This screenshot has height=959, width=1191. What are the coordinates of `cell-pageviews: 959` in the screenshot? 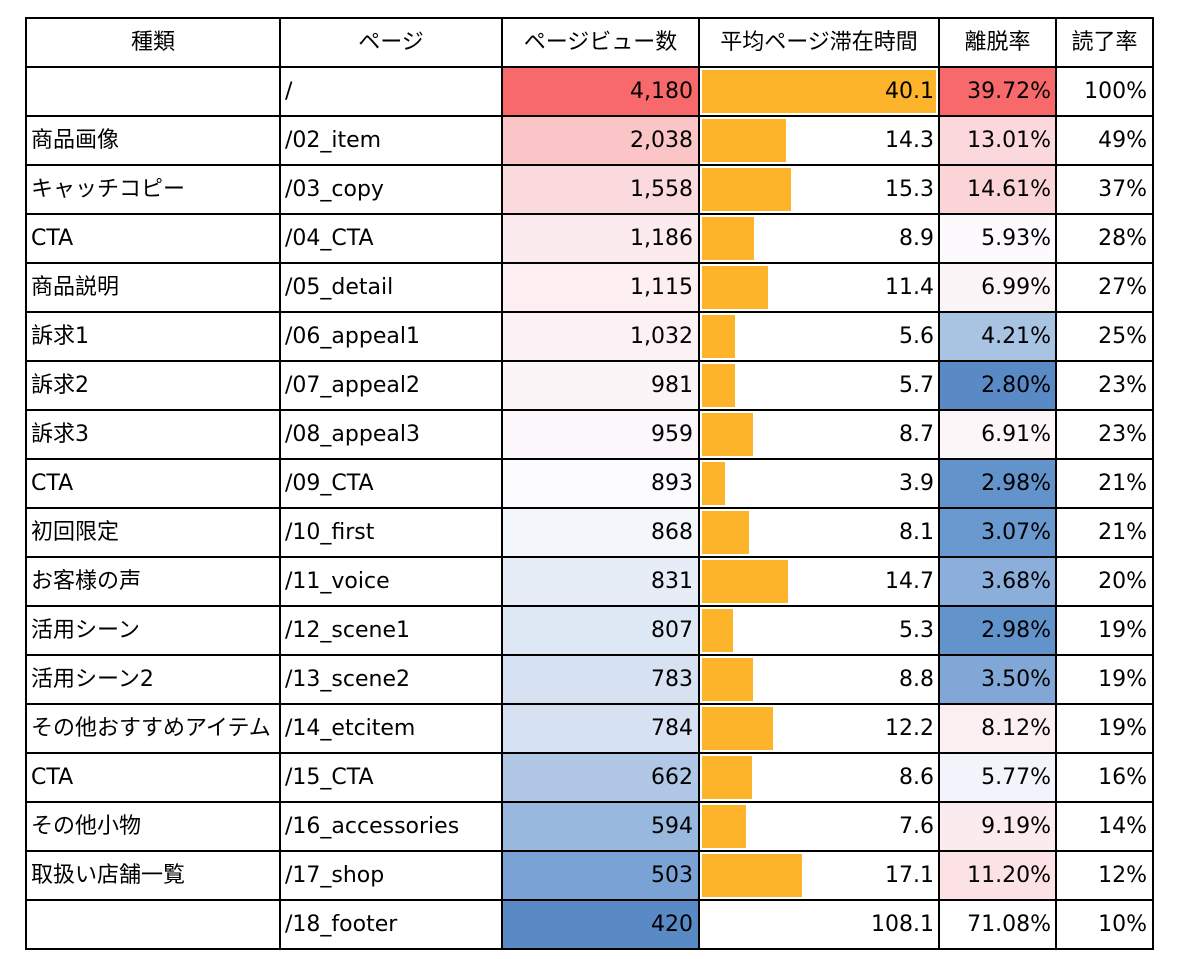 It's located at (601, 435).